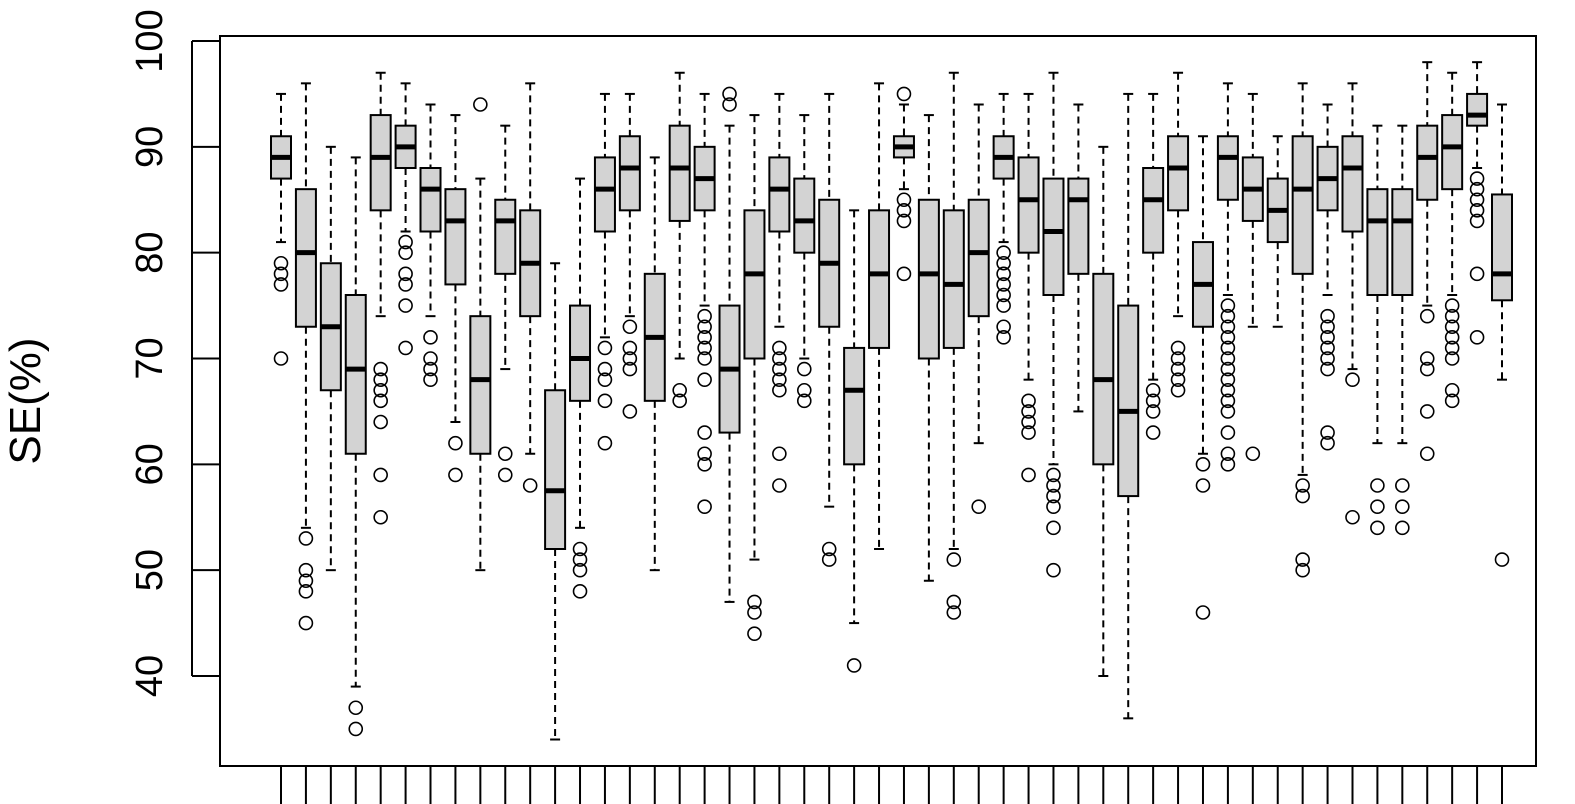 Image resolution: width=1575 pixels, height=804 pixels. I want to click on y-tick-label: 100, so click(150, 40).